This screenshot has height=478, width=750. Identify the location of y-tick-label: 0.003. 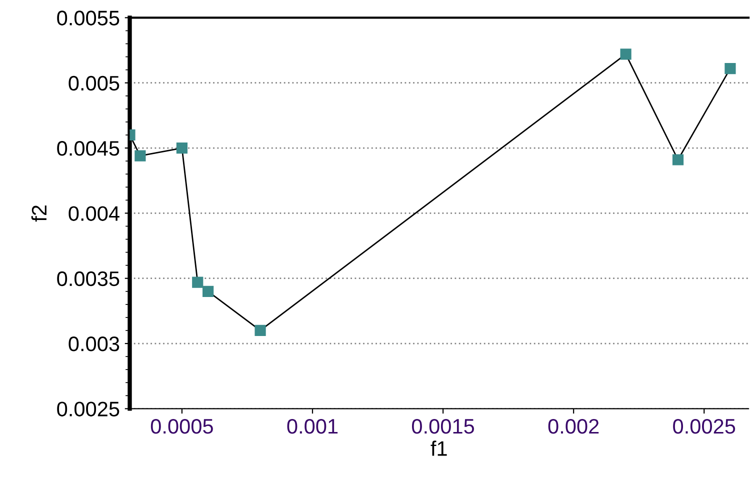
(94, 344).